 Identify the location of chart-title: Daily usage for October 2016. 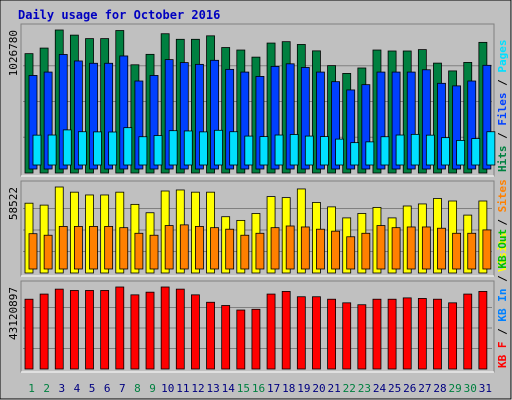
(119, 15).